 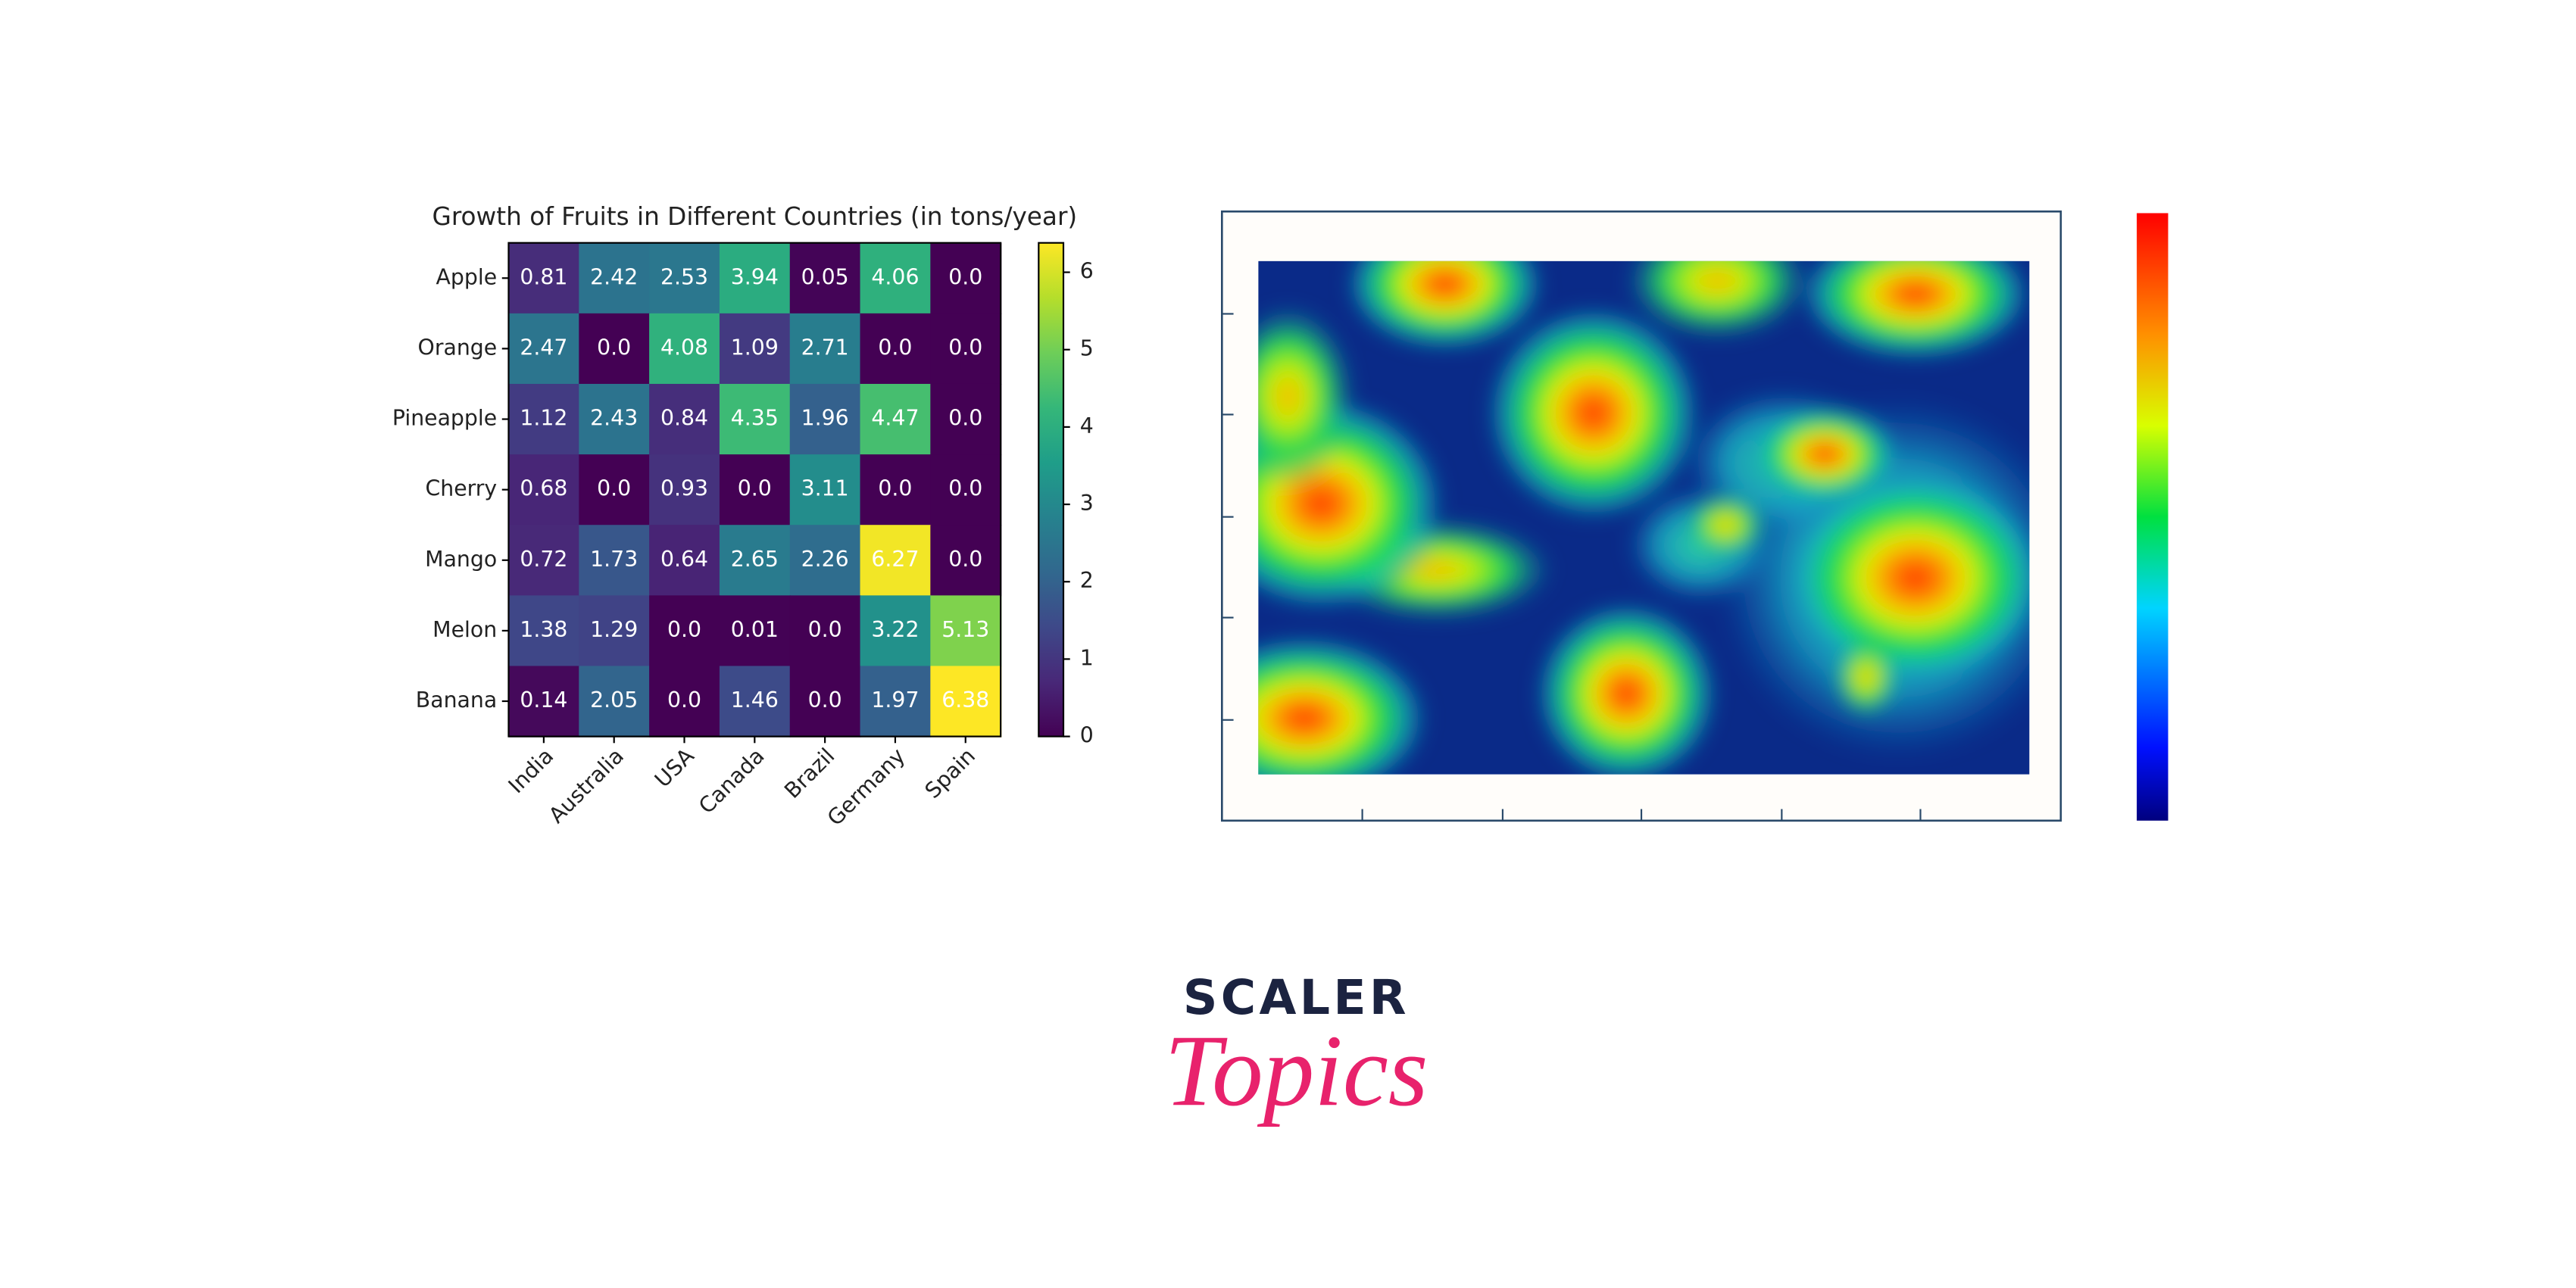 I want to click on cell-label: 0.72, so click(x=543, y=559).